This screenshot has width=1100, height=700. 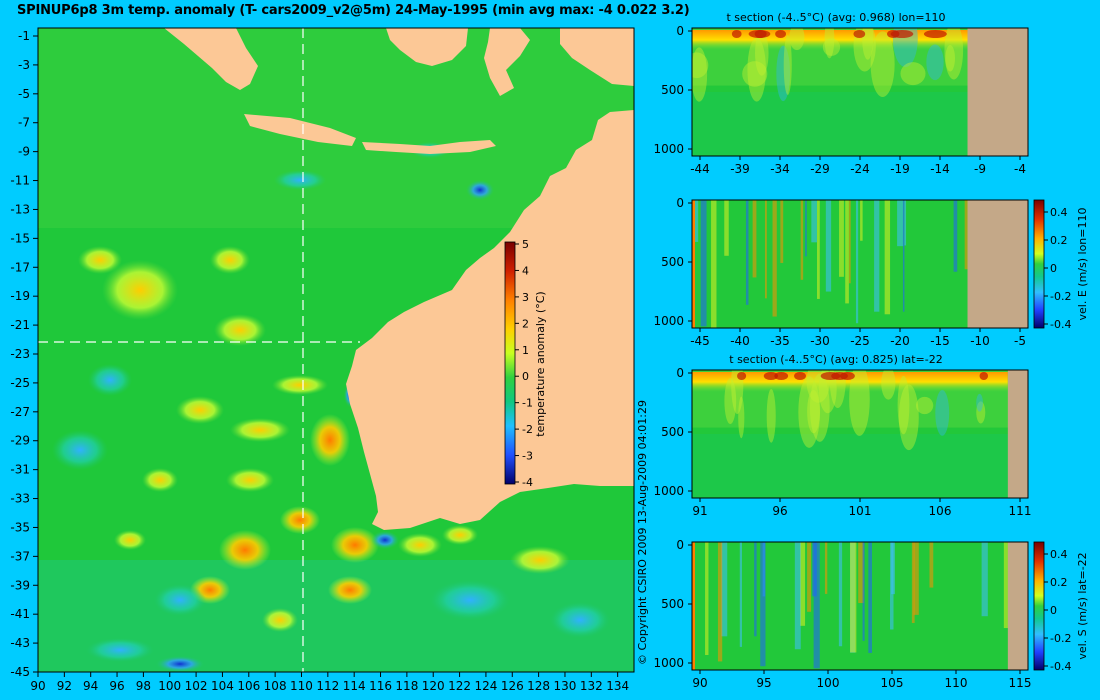 I want to click on map-lon-tick-label: 96, so click(x=116, y=686).